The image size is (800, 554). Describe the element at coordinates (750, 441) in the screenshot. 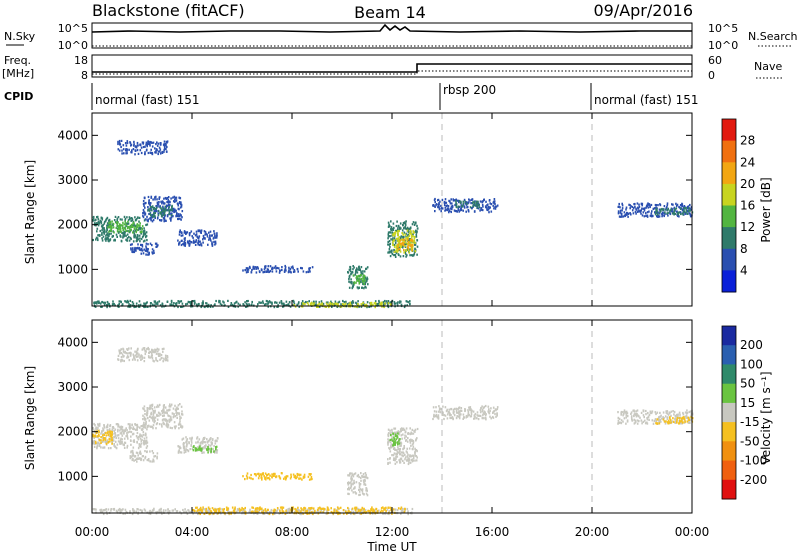

I see `velocity-colorbar-tick: -50` at that location.